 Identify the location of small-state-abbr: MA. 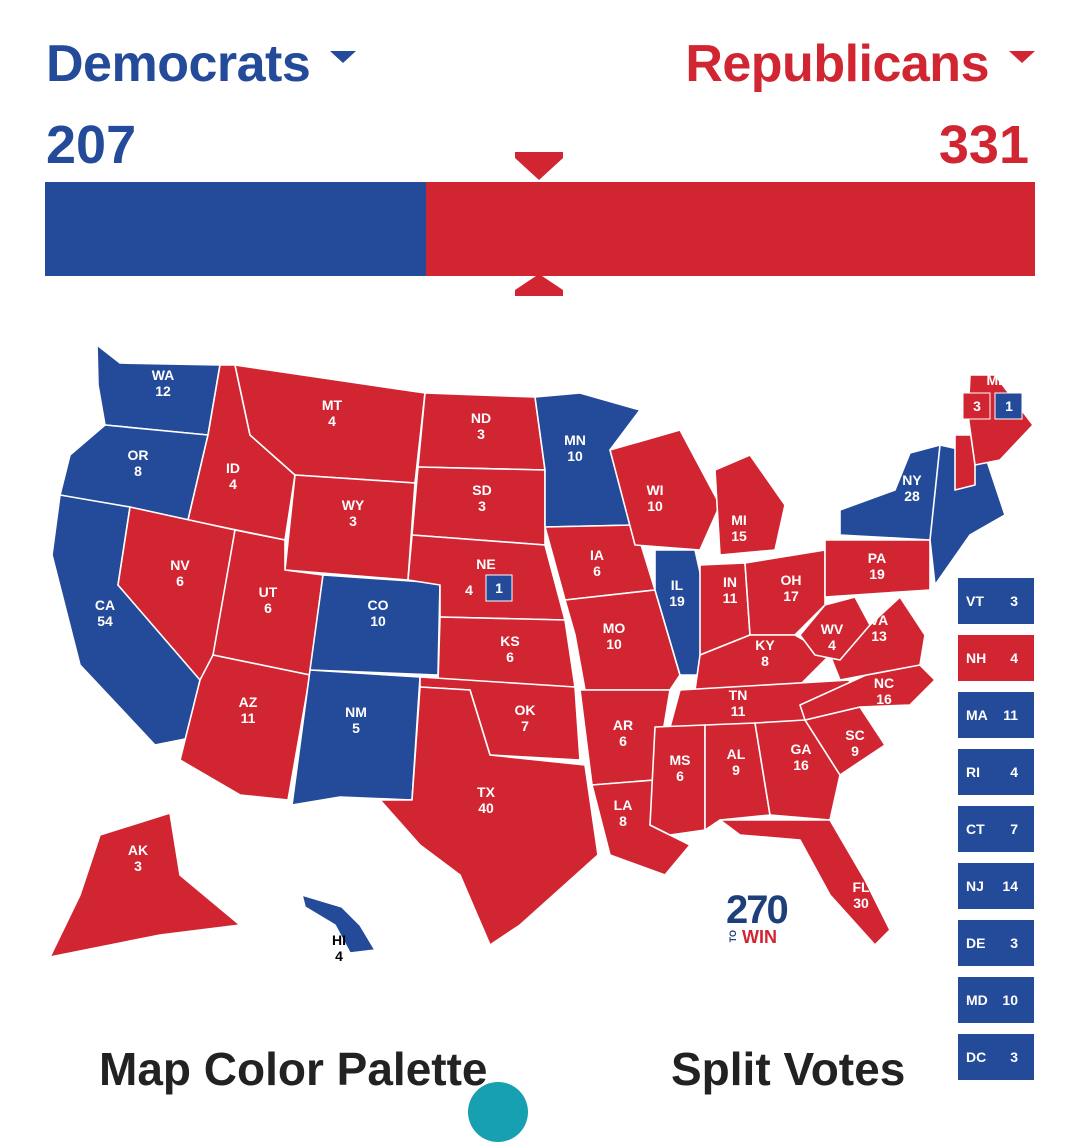
(977, 715).